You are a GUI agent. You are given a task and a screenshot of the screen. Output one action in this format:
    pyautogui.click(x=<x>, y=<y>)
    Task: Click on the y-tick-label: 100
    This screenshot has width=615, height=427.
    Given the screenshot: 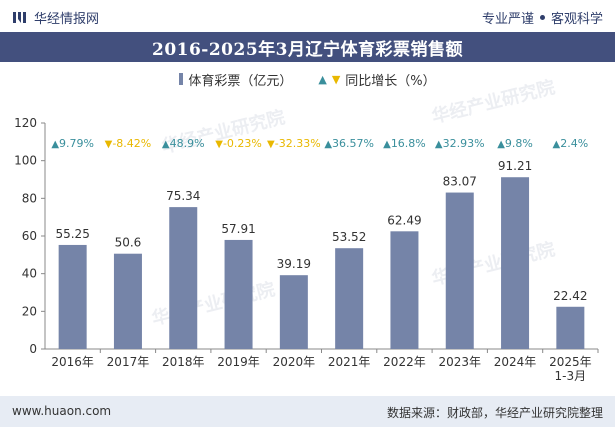 What is the action you would take?
    pyautogui.click(x=25, y=161)
    